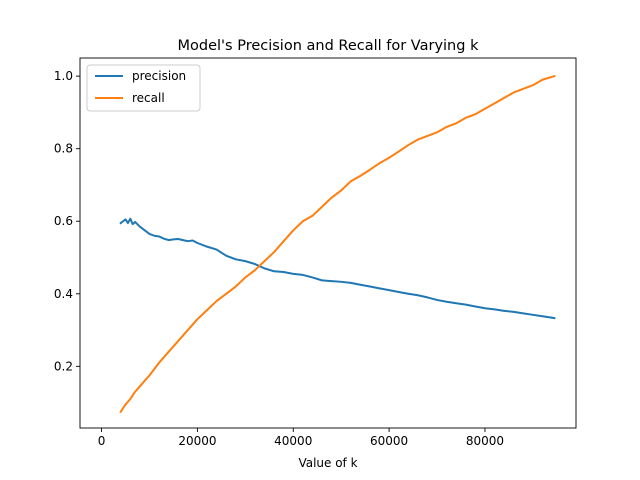 This screenshot has height=480, width=640. What do you see at coordinates (389, 441) in the screenshot?
I see `x-tick-label: 60000` at bounding box center [389, 441].